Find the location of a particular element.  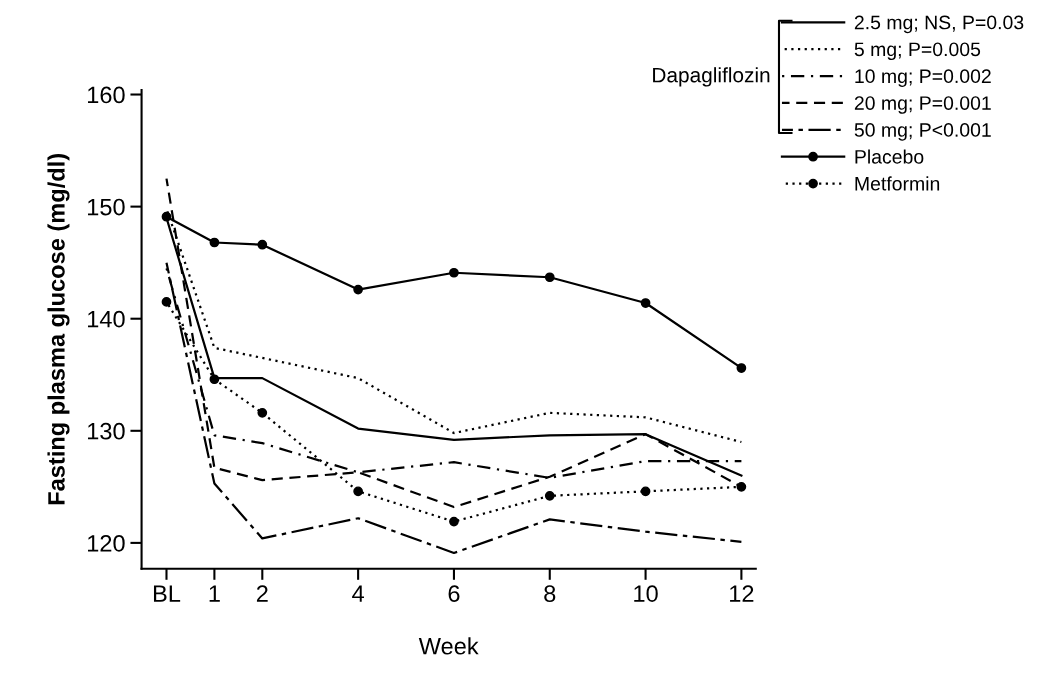

legend-label: 2.5 mg; NS, P=0.03 is located at coordinates (939, 24).